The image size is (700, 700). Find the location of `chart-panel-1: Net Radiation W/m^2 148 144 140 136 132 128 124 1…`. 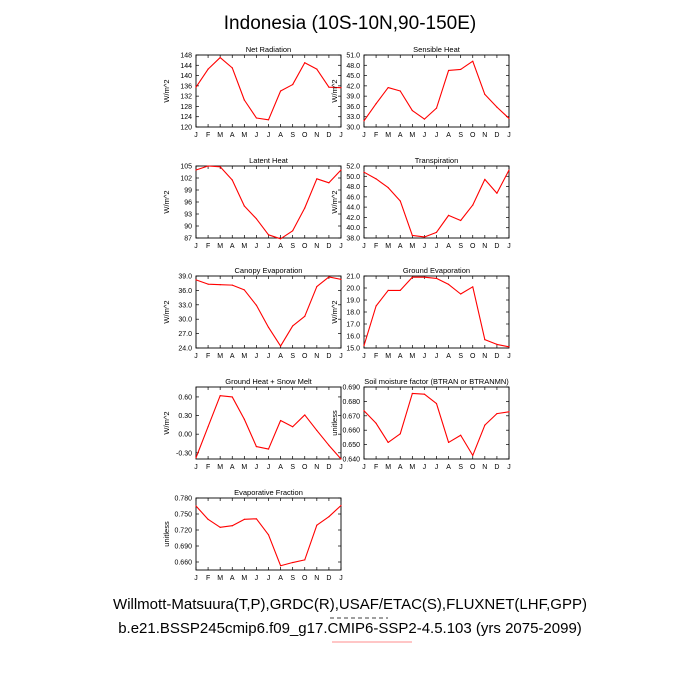

chart-panel-1: Net Radiation W/m^2 148 144 140 136 132 128 124 1… is located at coordinates (252, 92).